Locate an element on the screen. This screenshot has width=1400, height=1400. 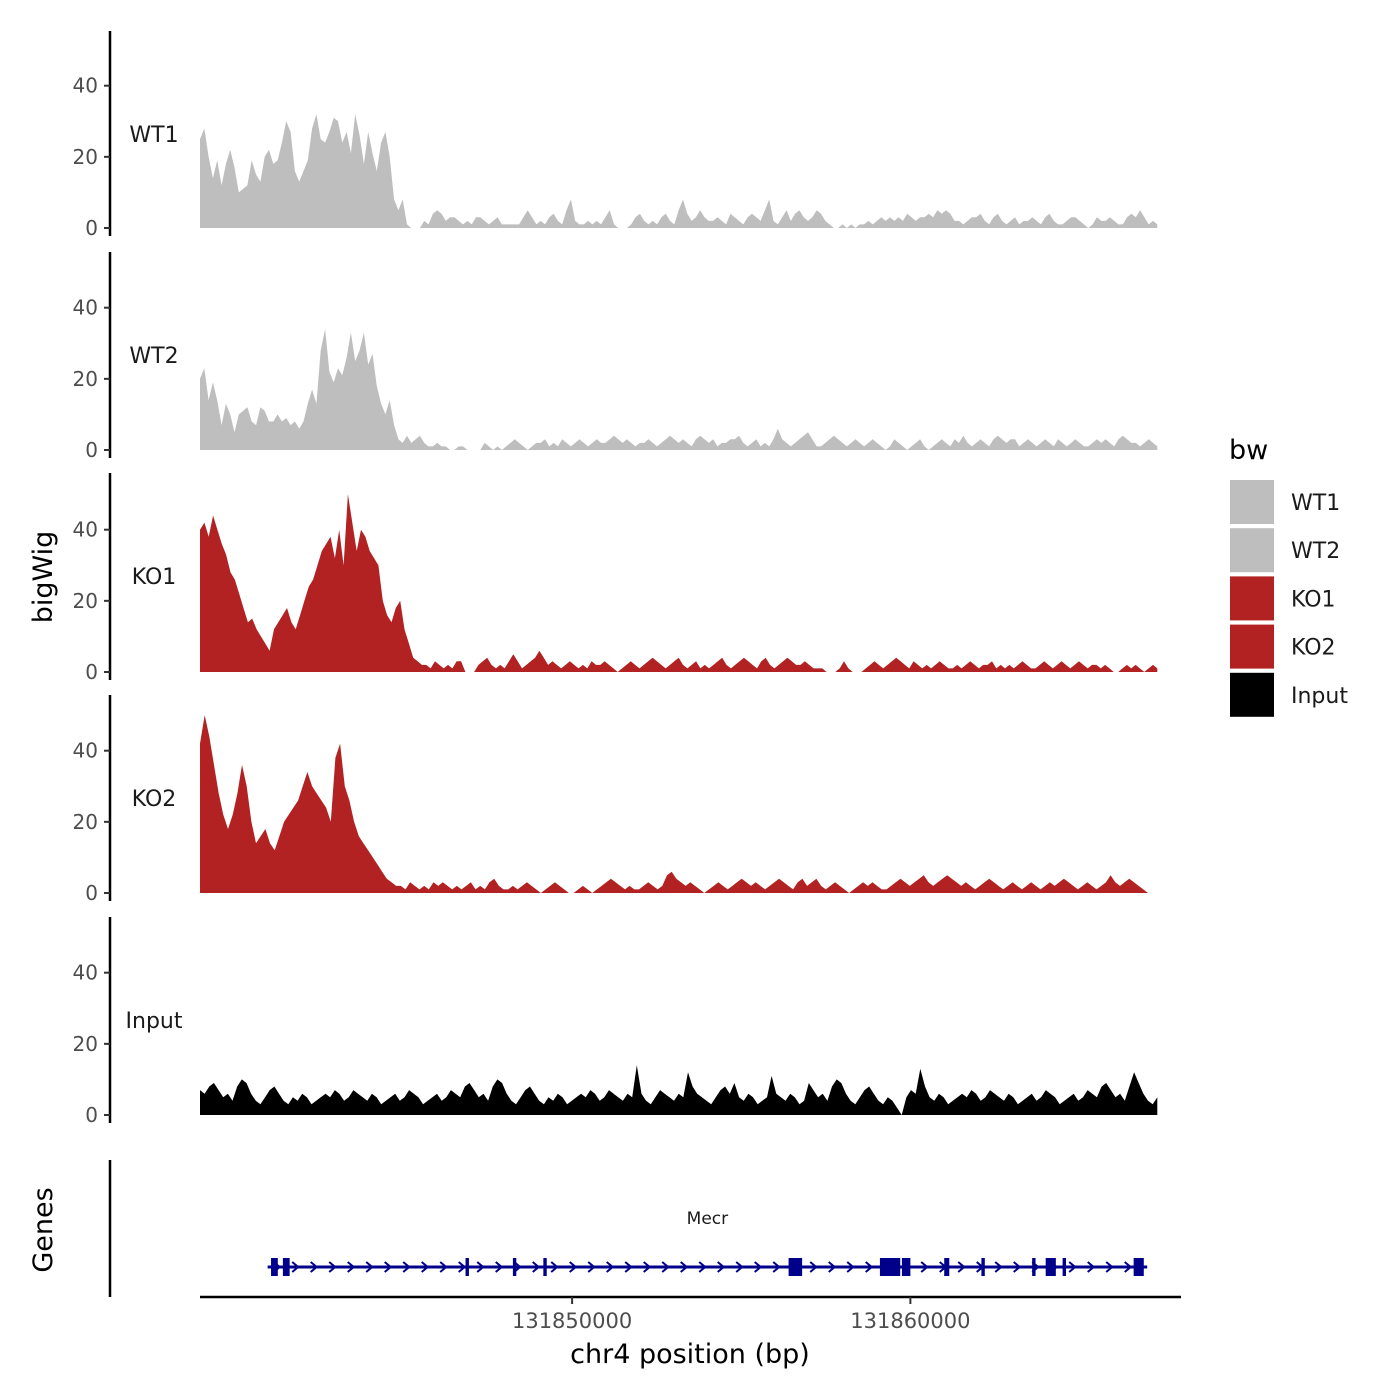
x-axis-title: chr4 position (bp) is located at coordinates (690, 1354).